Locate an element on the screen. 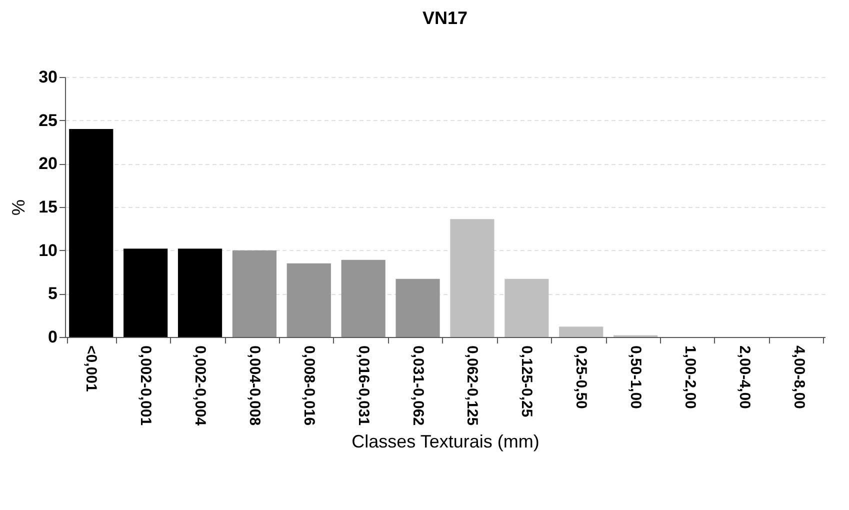 The height and width of the screenshot is (510, 849). x-tick-label: 0,062-0,125 is located at coordinates (472, 386).